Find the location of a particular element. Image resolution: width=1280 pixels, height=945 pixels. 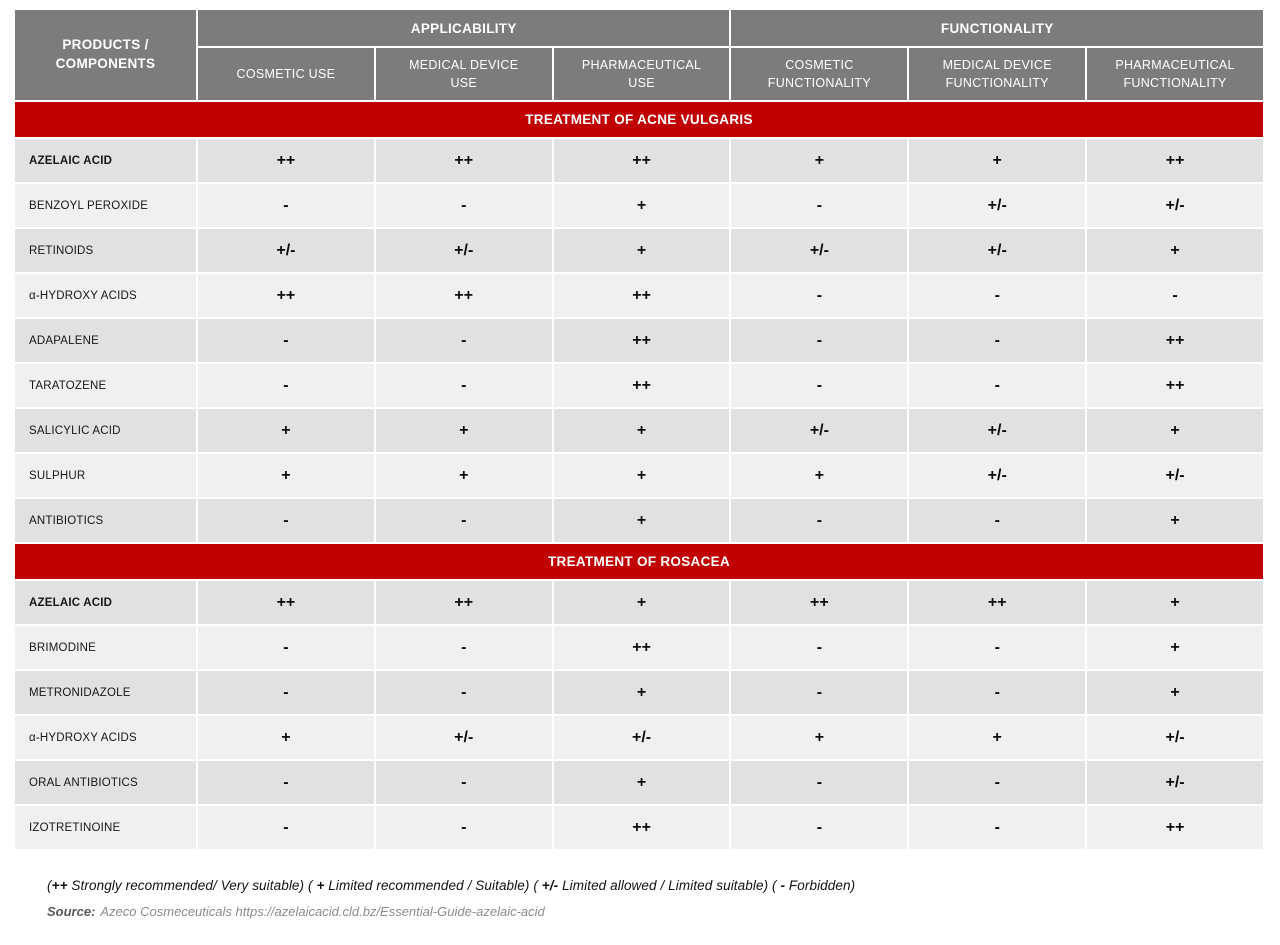

legend-part: Limited allowed / Limited suitable) ( is located at coordinates (669, 885).